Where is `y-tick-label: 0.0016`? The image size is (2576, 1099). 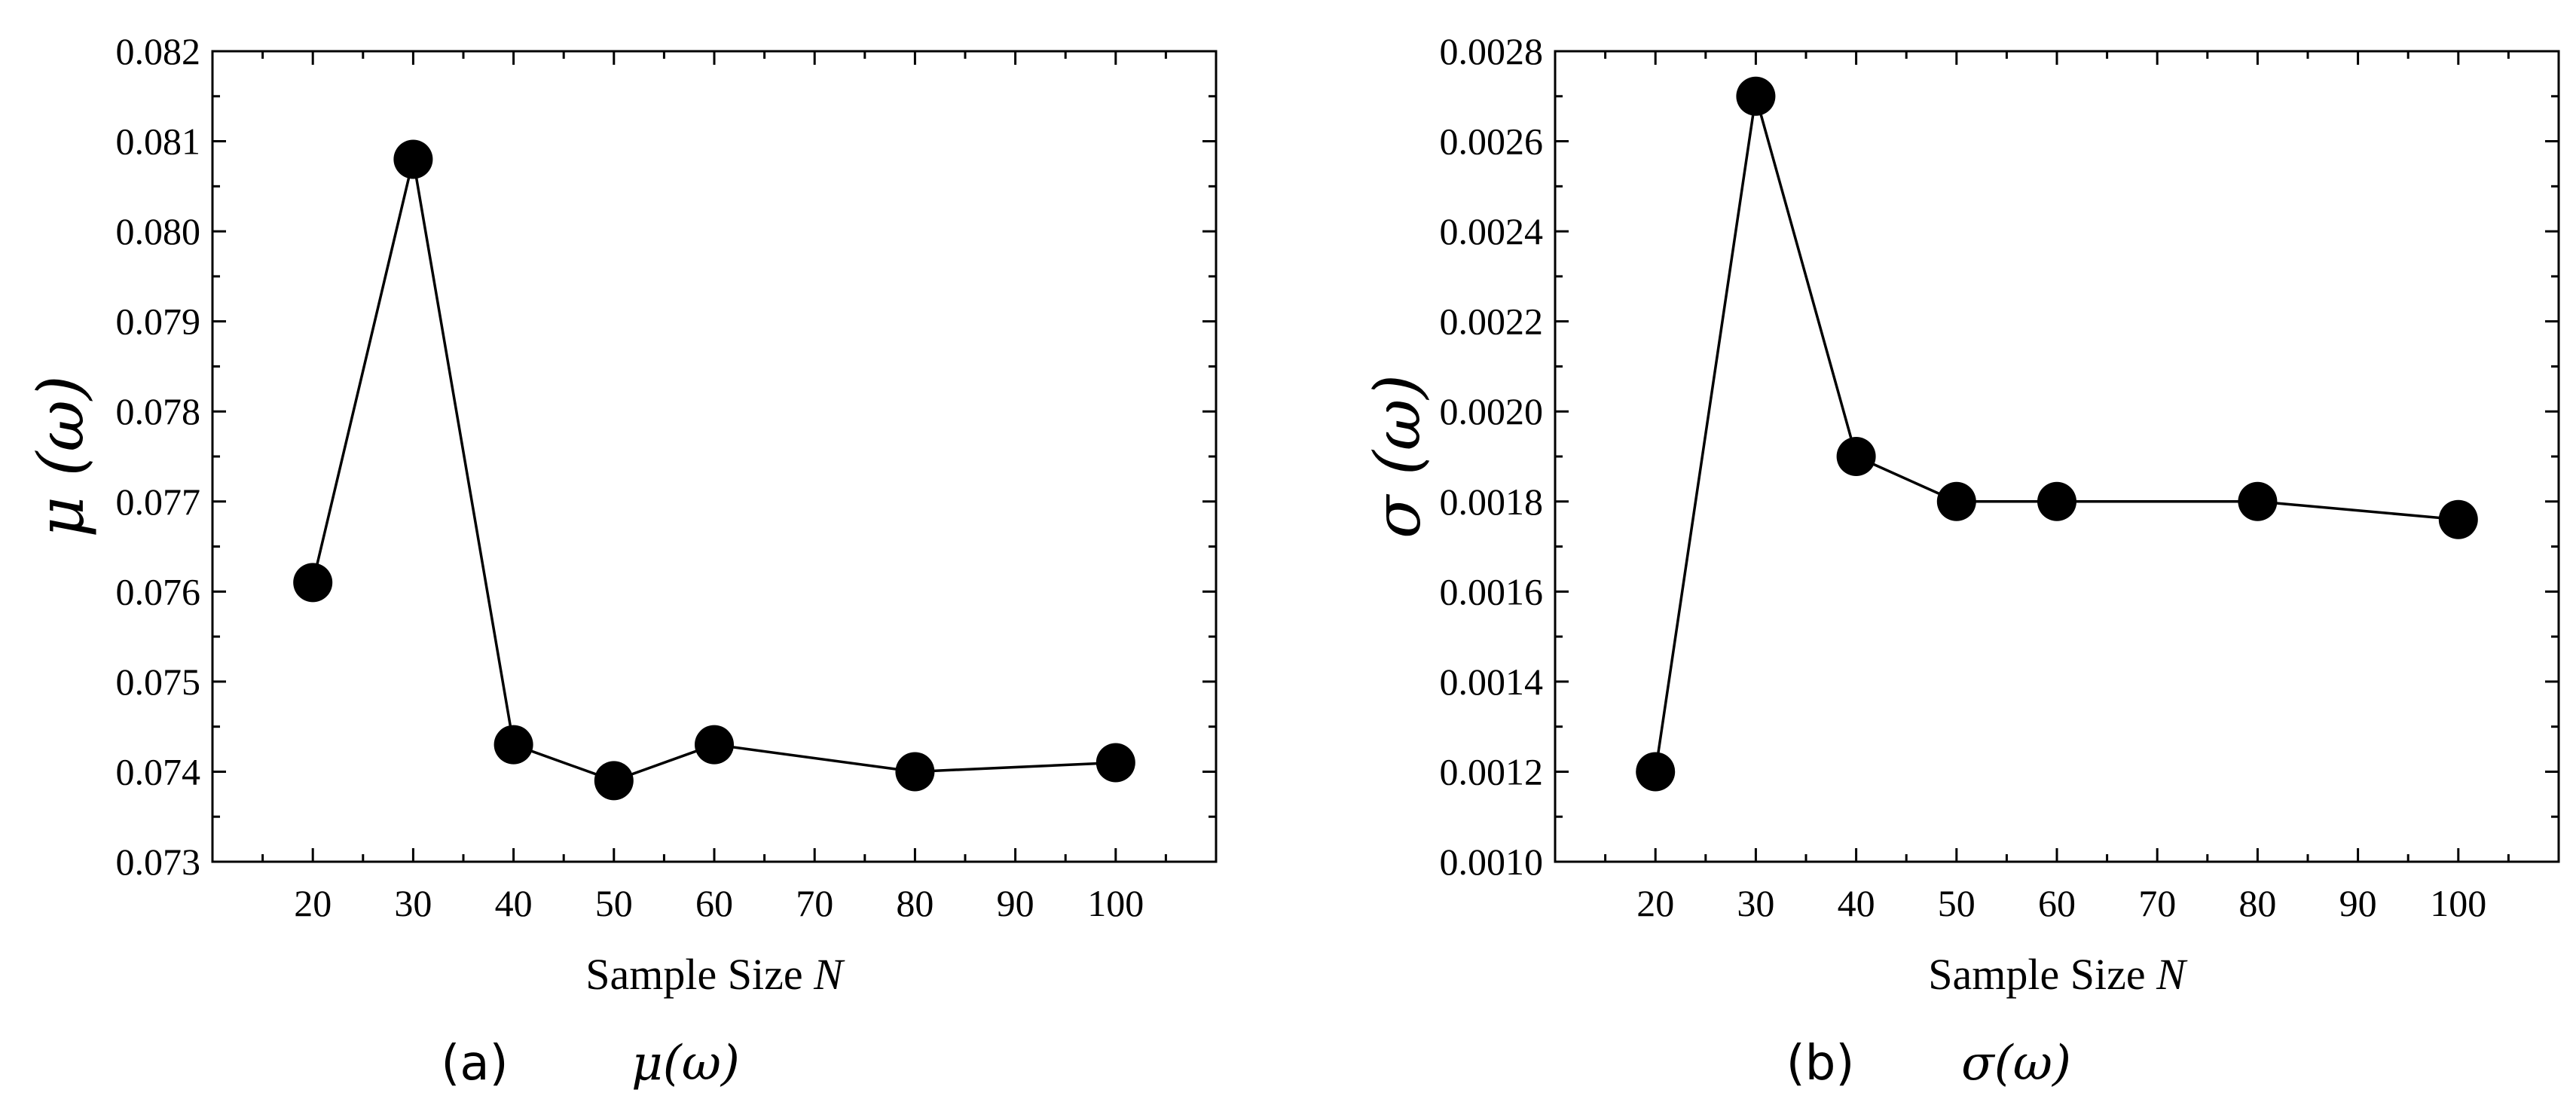
y-tick-label: 0.0016 is located at coordinates (1492, 591).